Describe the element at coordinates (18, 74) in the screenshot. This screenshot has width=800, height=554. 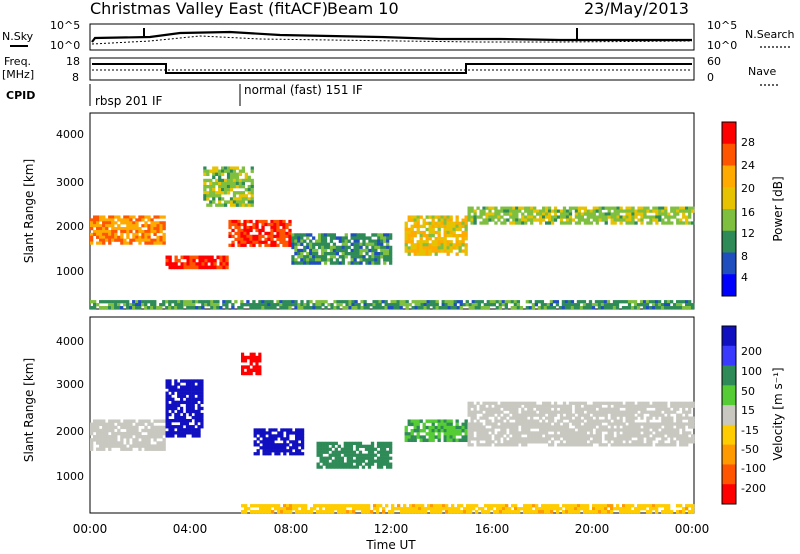
I see `freq-label-2: [MHz]` at that location.